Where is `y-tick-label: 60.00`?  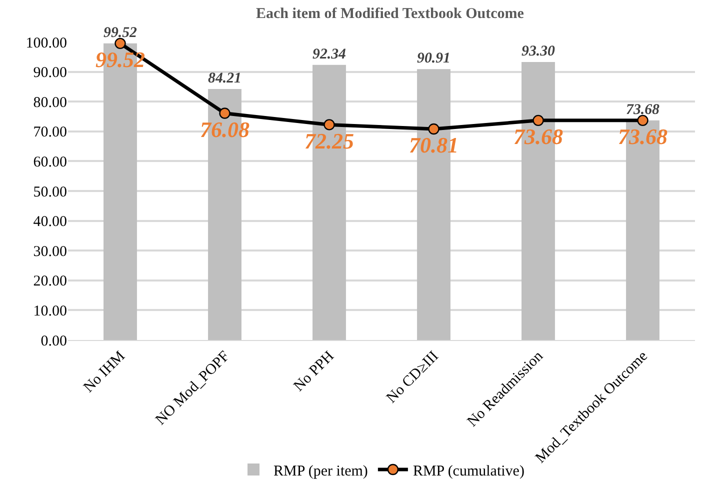
y-tick-label: 60.00 is located at coordinates (50, 162).